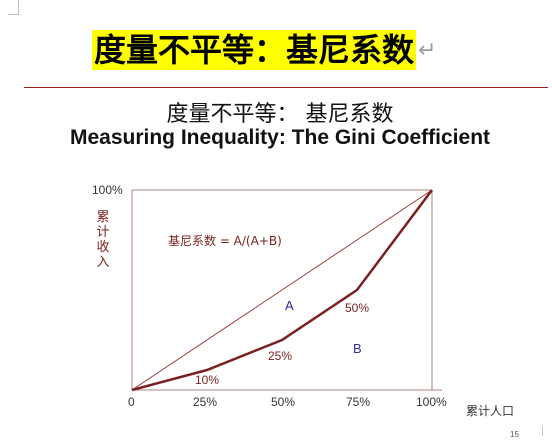  I want to click on x-tick-100: 100%, so click(431, 402).